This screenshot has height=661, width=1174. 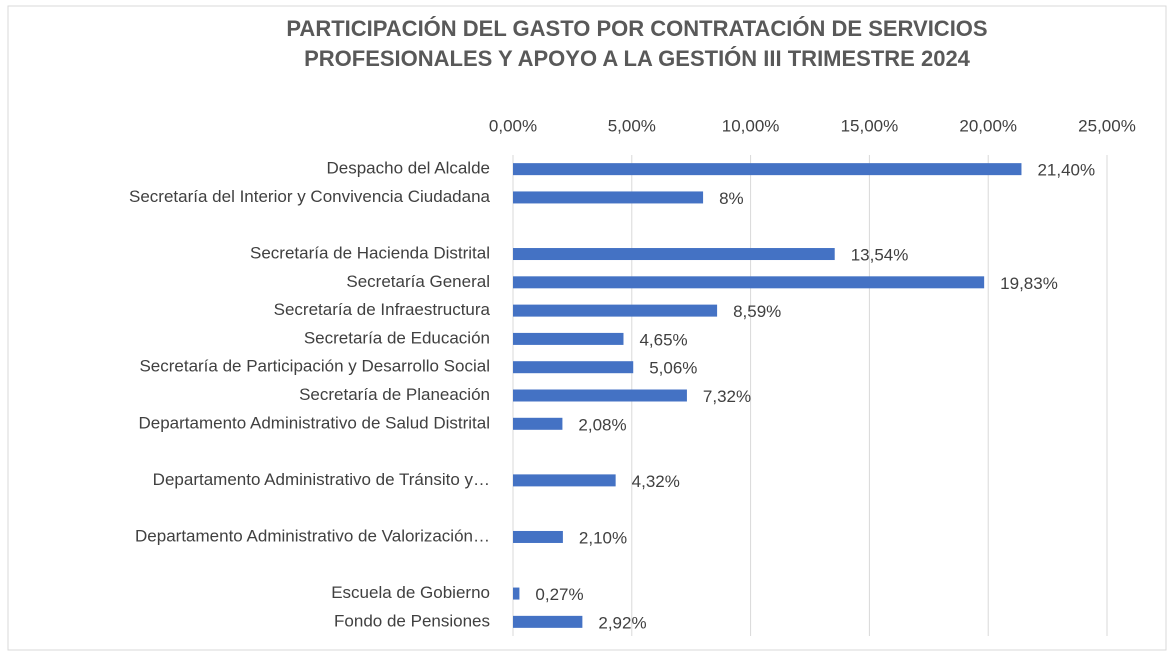 I want to click on x-tick-label: 20,00%, so click(x=988, y=125).